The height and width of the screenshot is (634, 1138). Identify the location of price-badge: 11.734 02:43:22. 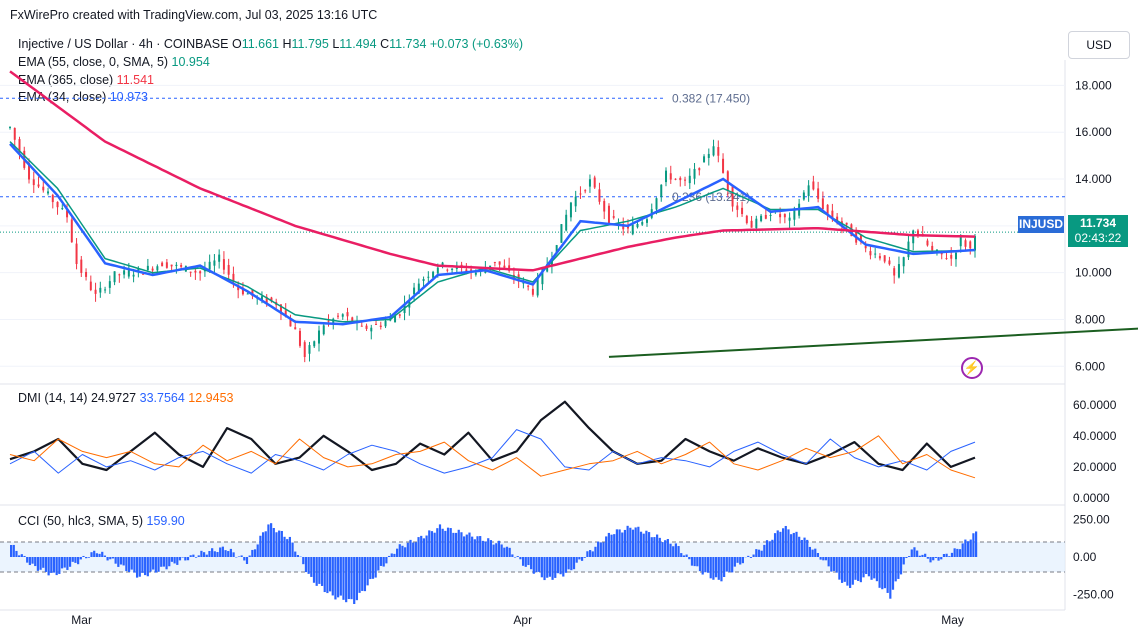
(1098, 231).